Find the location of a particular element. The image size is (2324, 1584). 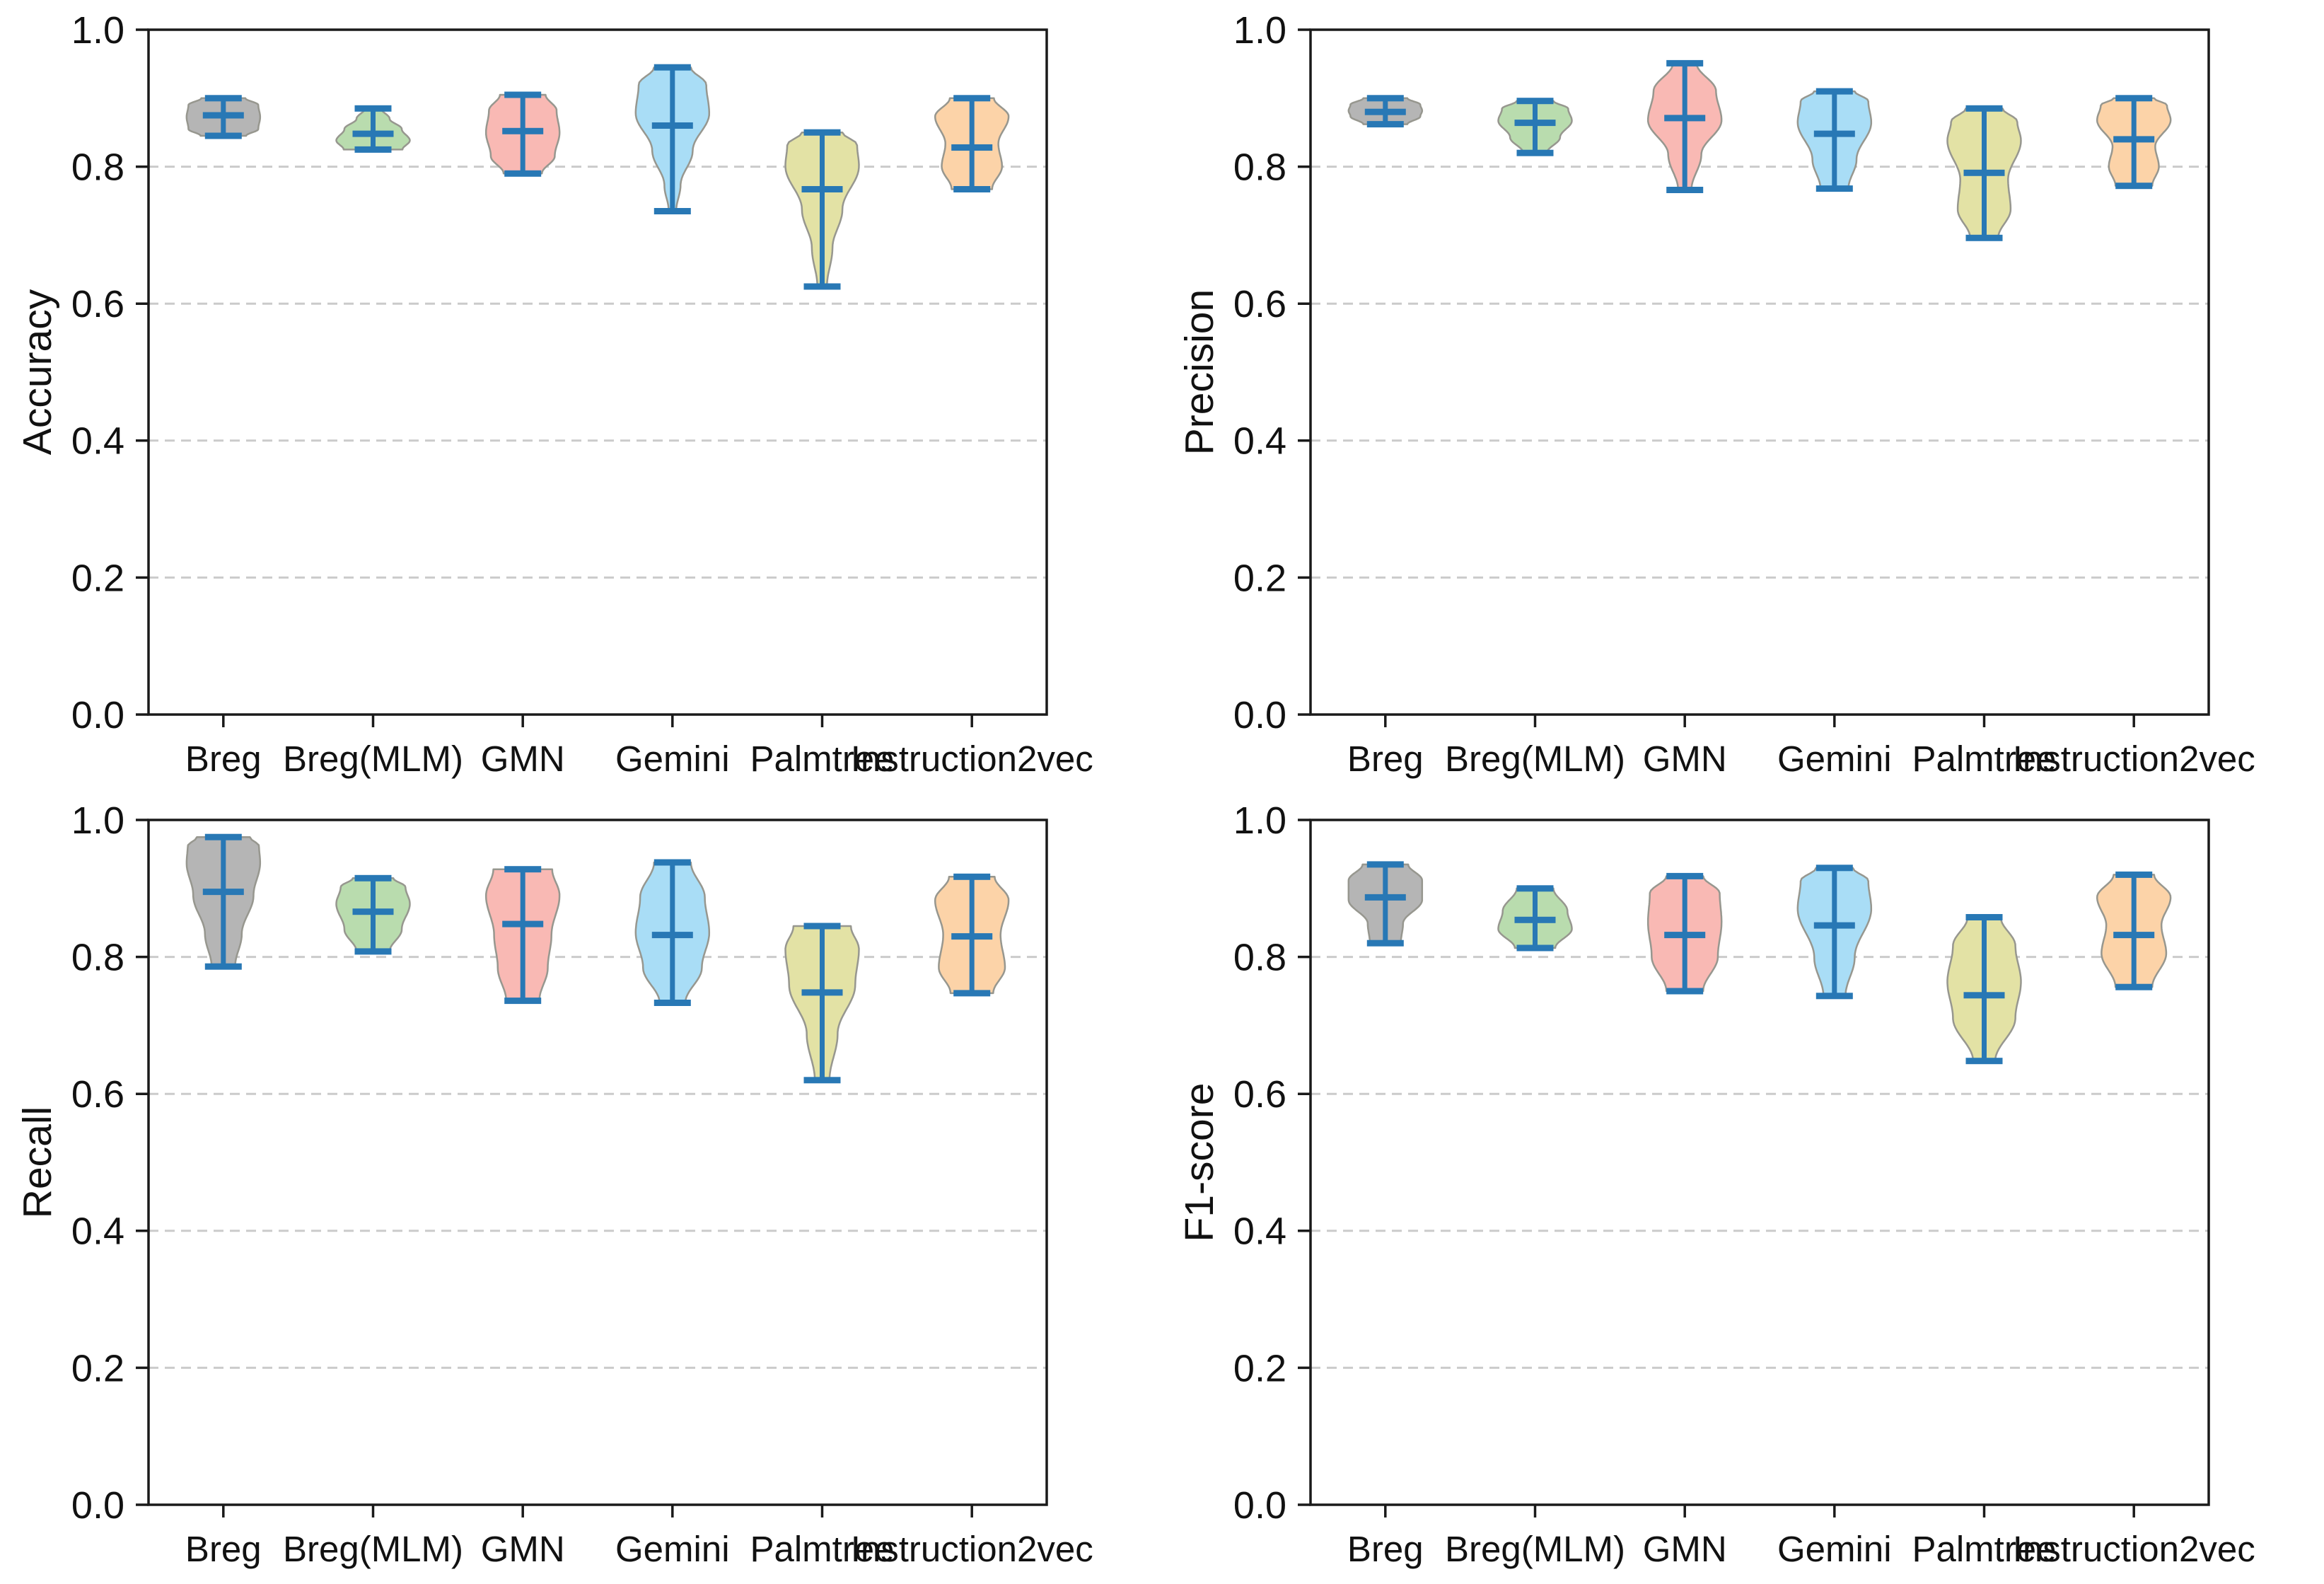

violin-f1-score-palmtree is located at coordinates (1984, 989).